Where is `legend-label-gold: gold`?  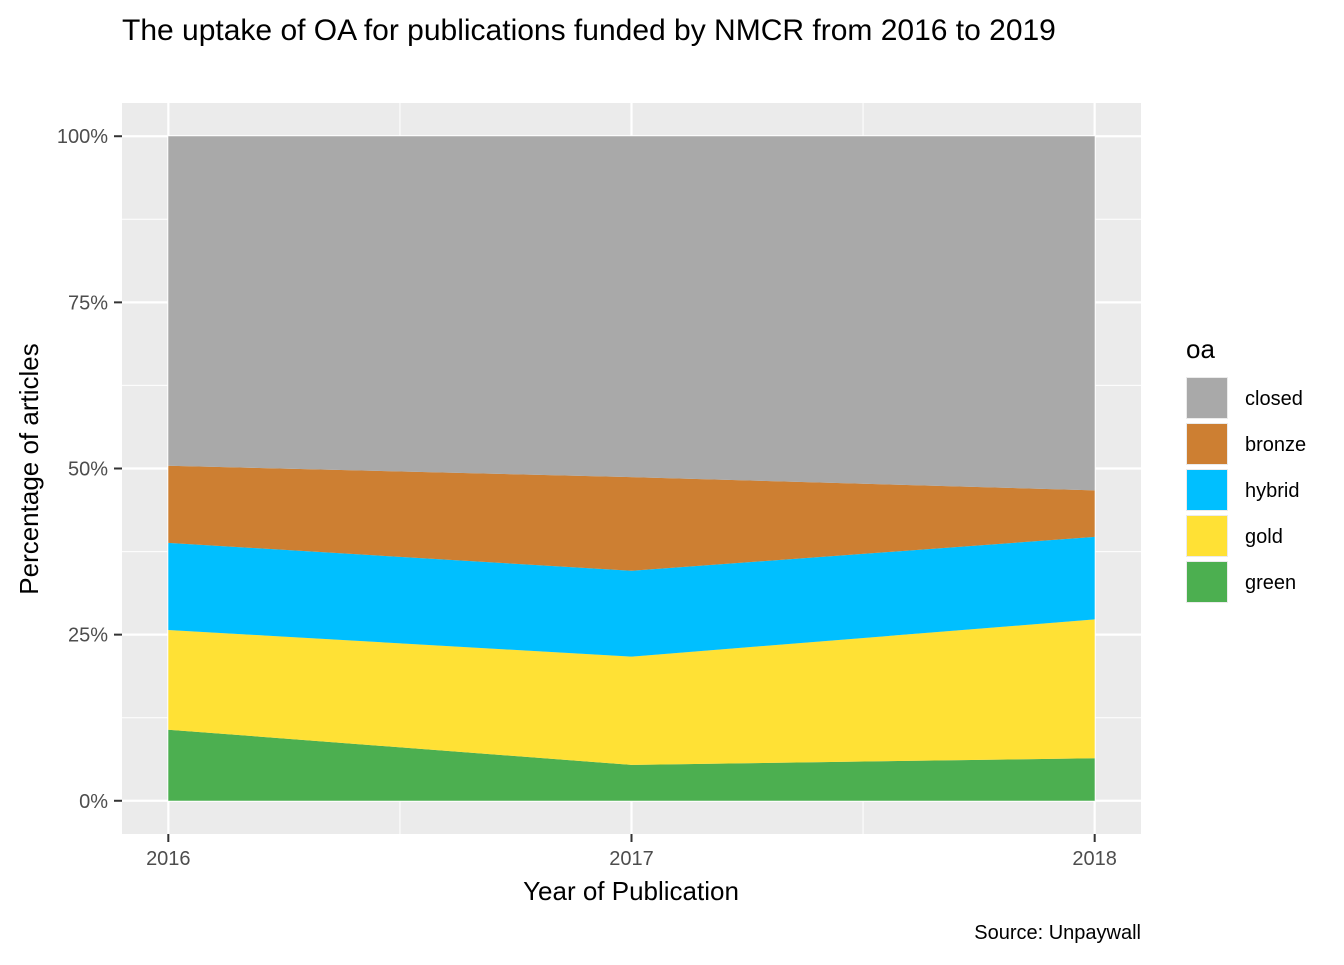 legend-label-gold: gold is located at coordinates (1264, 537).